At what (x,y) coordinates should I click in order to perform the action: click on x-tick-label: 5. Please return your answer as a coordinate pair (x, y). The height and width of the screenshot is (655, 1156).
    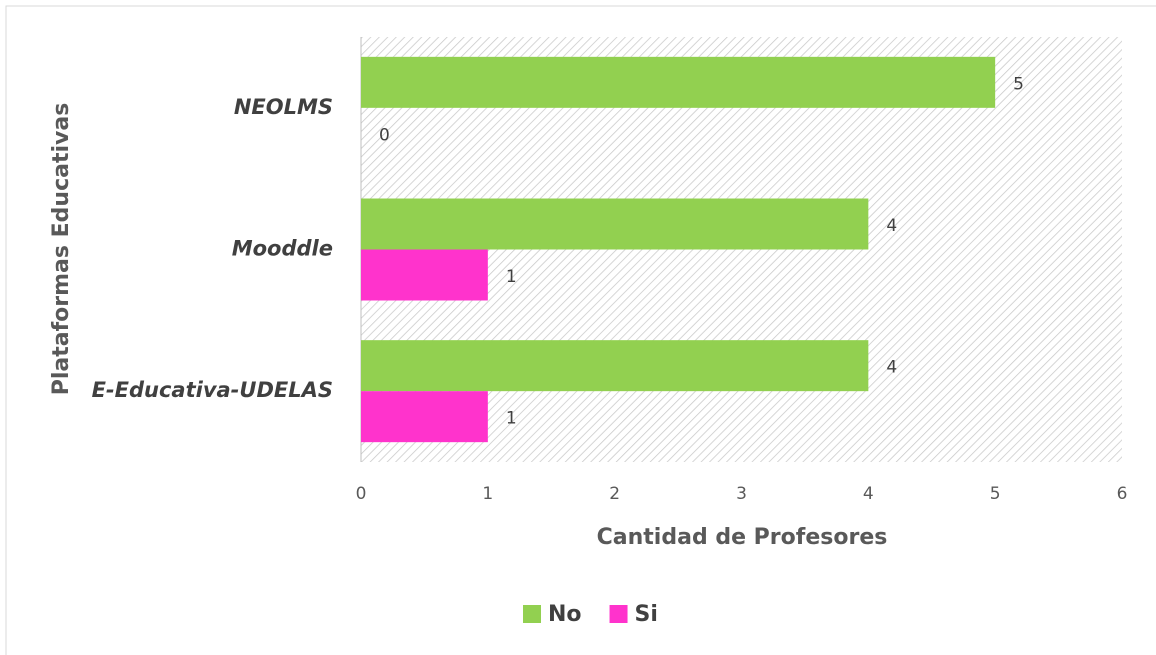
    Looking at the image, I should click on (995, 494).